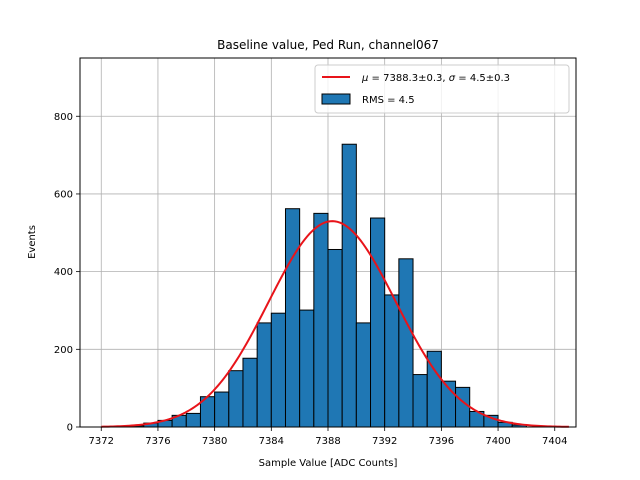 This screenshot has height=480, width=640. What do you see at coordinates (441, 441) in the screenshot?
I see `x-tick-label: 7396` at bounding box center [441, 441].